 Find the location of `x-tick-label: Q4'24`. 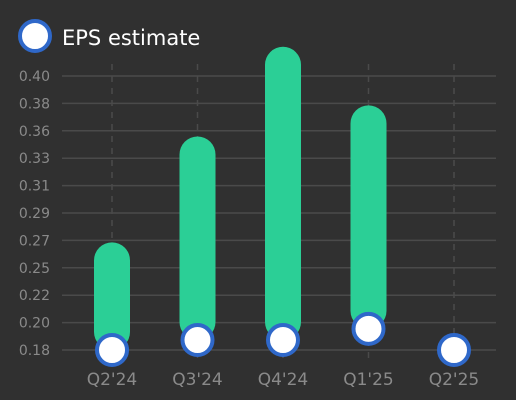

x-tick-label: Q4'24 is located at coordinates (283, 380).